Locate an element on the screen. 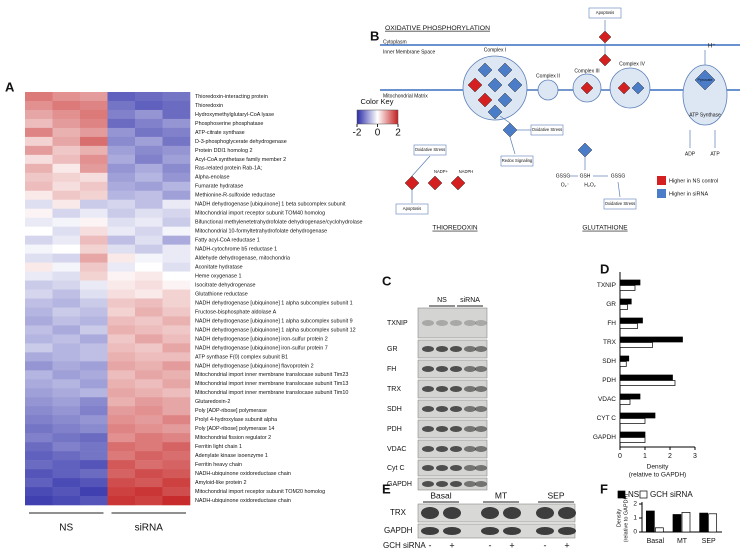  pathway-label: GSSG is located at coordinates (618, 176).